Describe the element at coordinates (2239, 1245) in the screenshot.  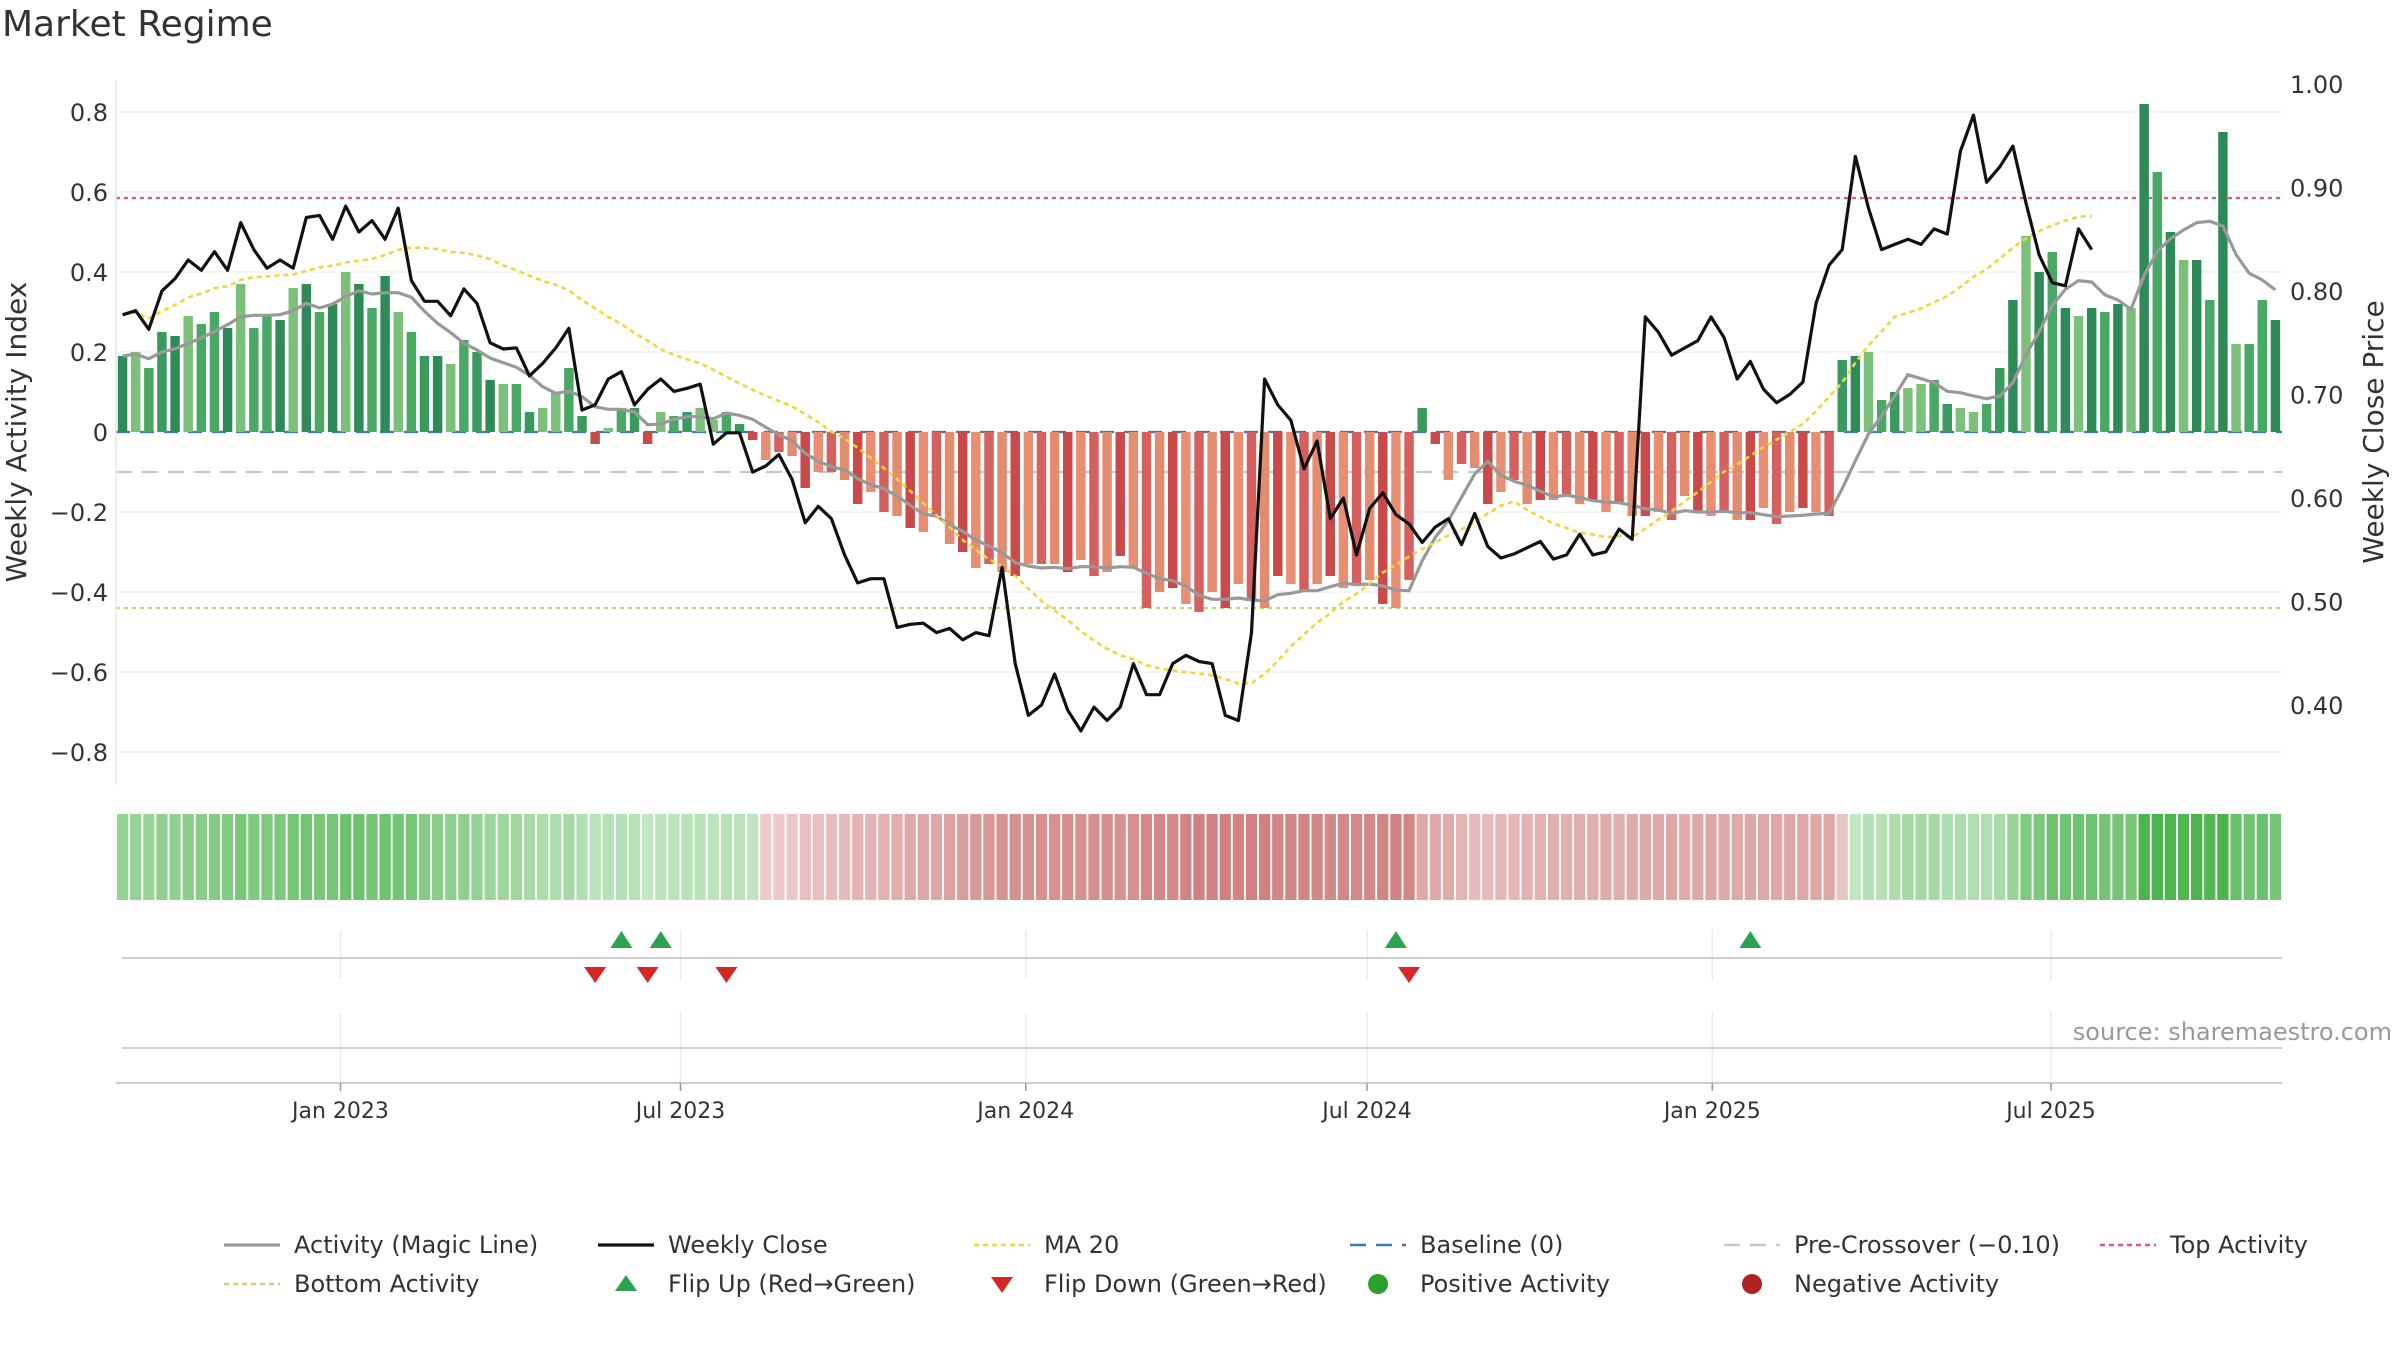
I see `legend-label: Top Activity` at that location.